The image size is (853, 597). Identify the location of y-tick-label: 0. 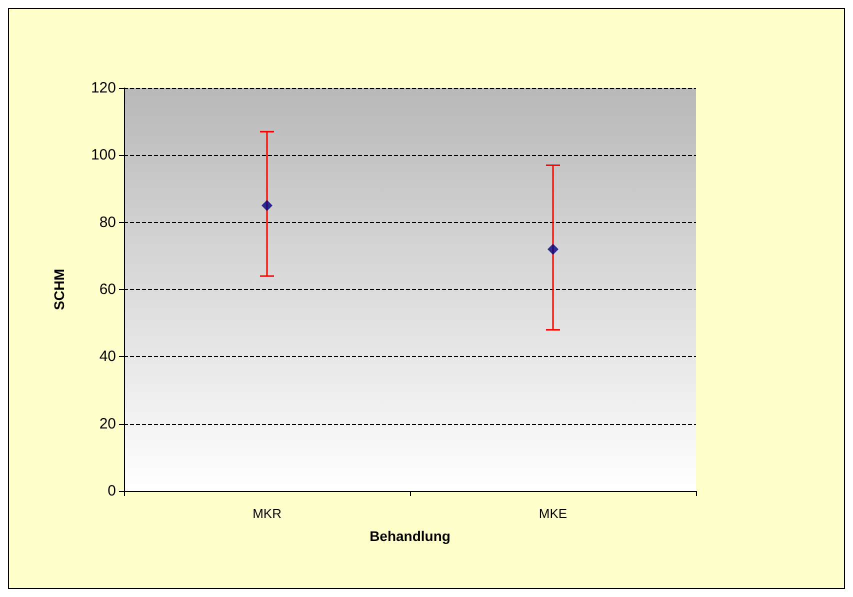
(112, 491).